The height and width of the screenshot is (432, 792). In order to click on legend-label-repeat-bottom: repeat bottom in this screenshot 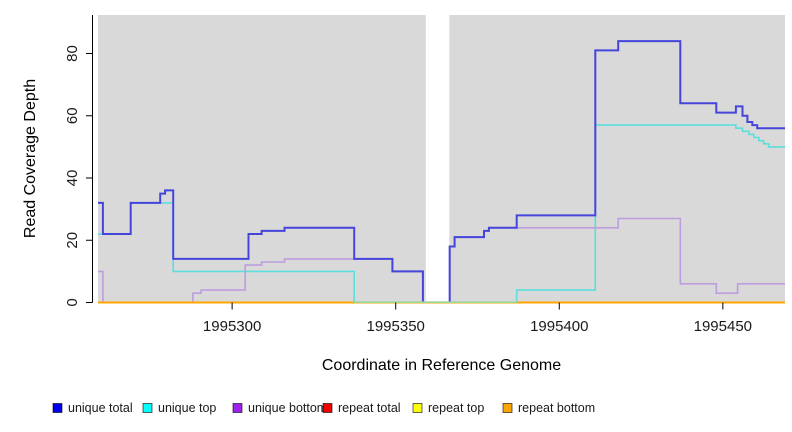, I will do `click(556, 408)`.